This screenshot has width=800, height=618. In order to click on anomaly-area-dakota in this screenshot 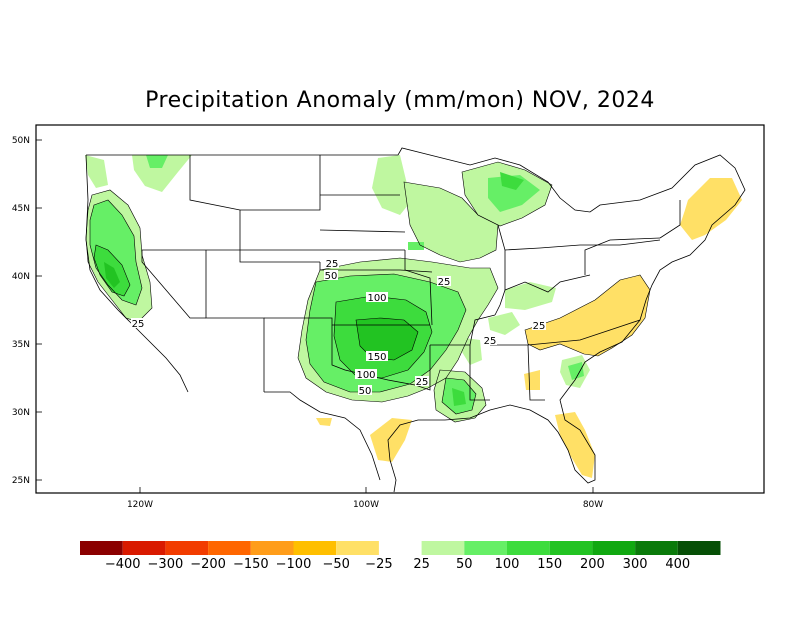, I will do `click(392, 185)`.